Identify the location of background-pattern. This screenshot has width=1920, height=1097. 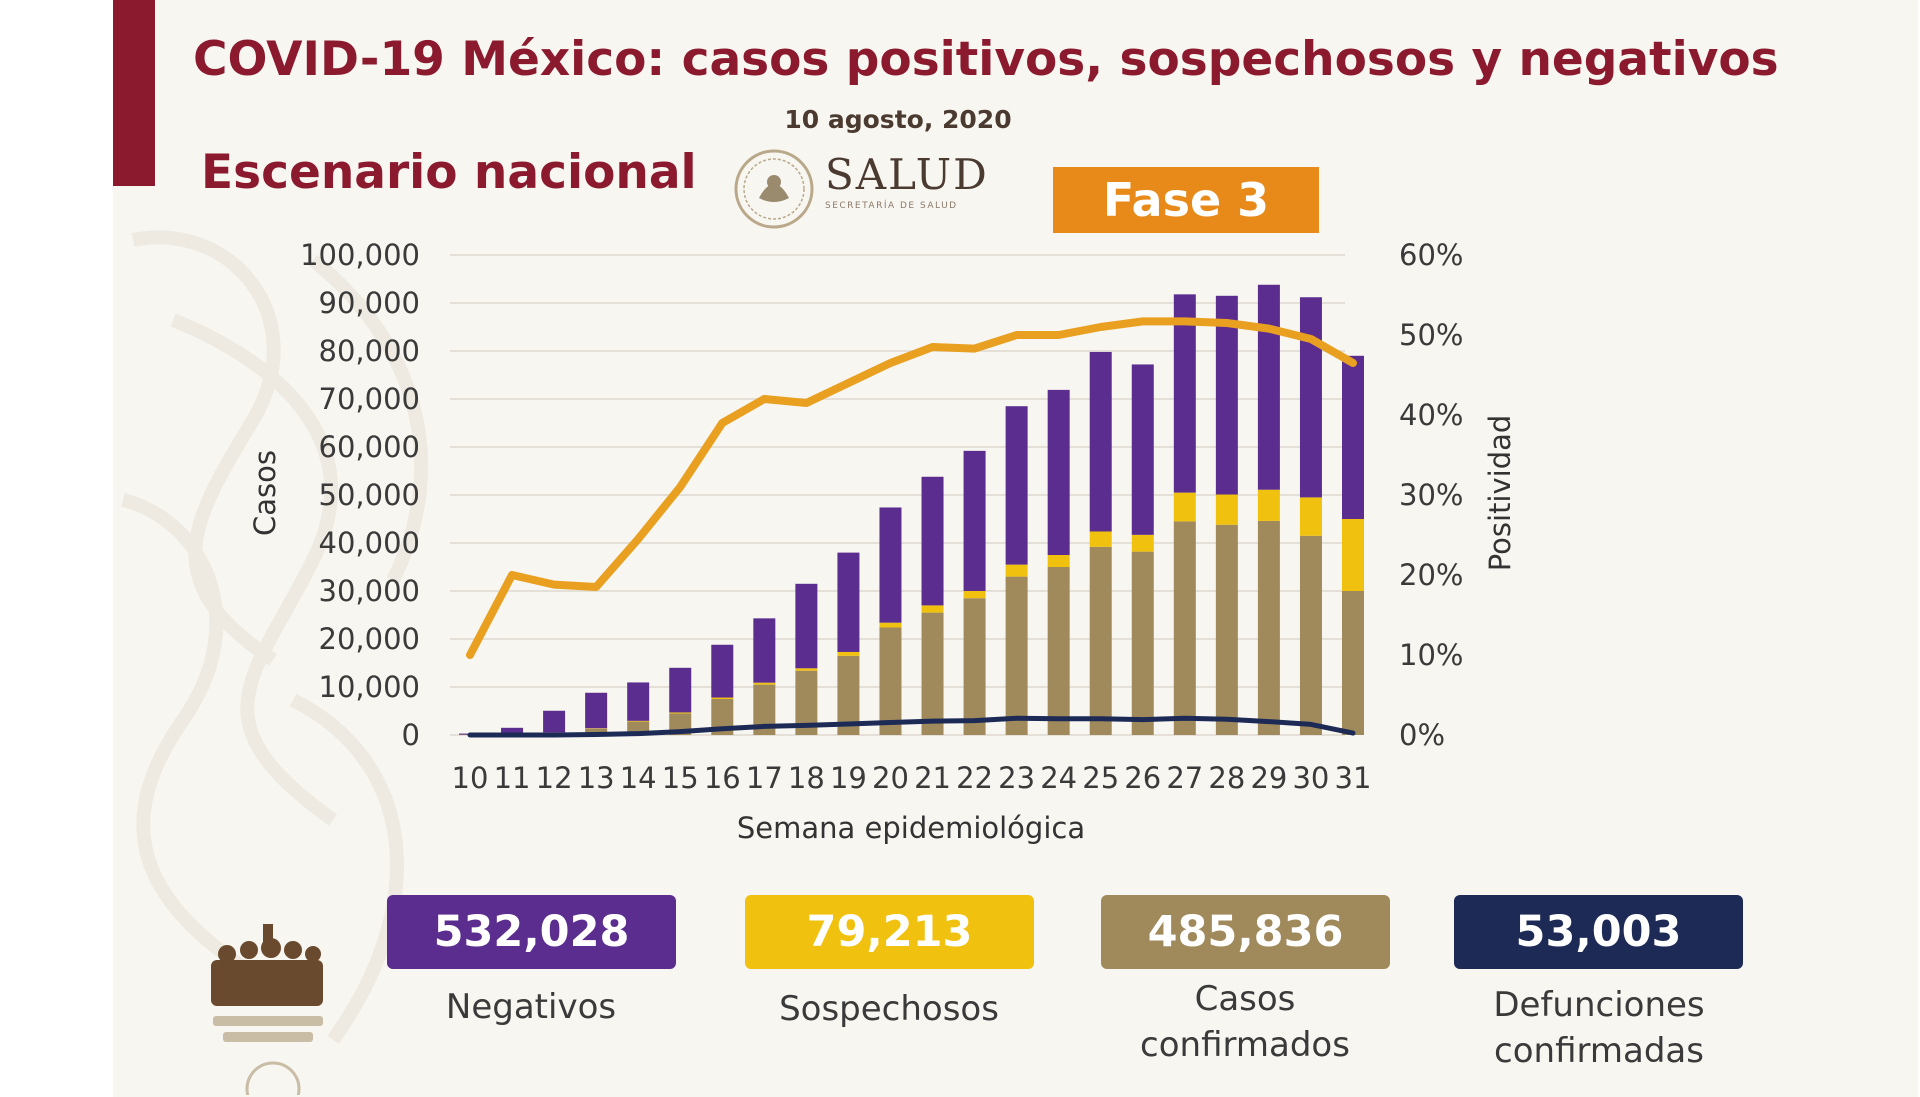
(275, 637).